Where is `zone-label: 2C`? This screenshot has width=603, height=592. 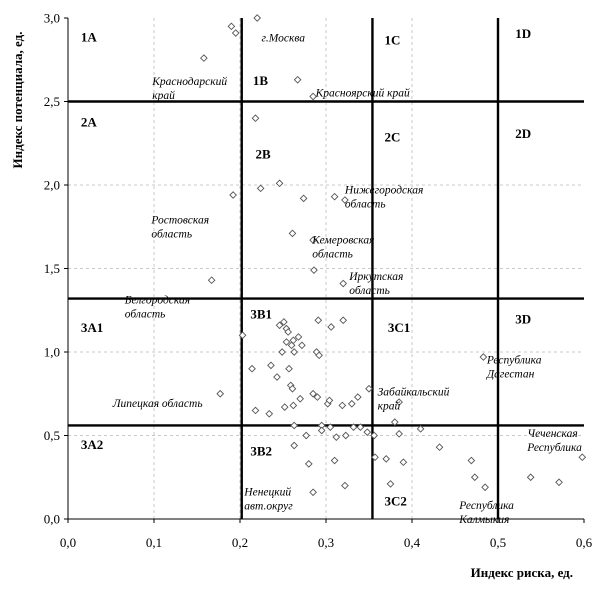
zone-label: 2C is located at coordinates (392, 137).